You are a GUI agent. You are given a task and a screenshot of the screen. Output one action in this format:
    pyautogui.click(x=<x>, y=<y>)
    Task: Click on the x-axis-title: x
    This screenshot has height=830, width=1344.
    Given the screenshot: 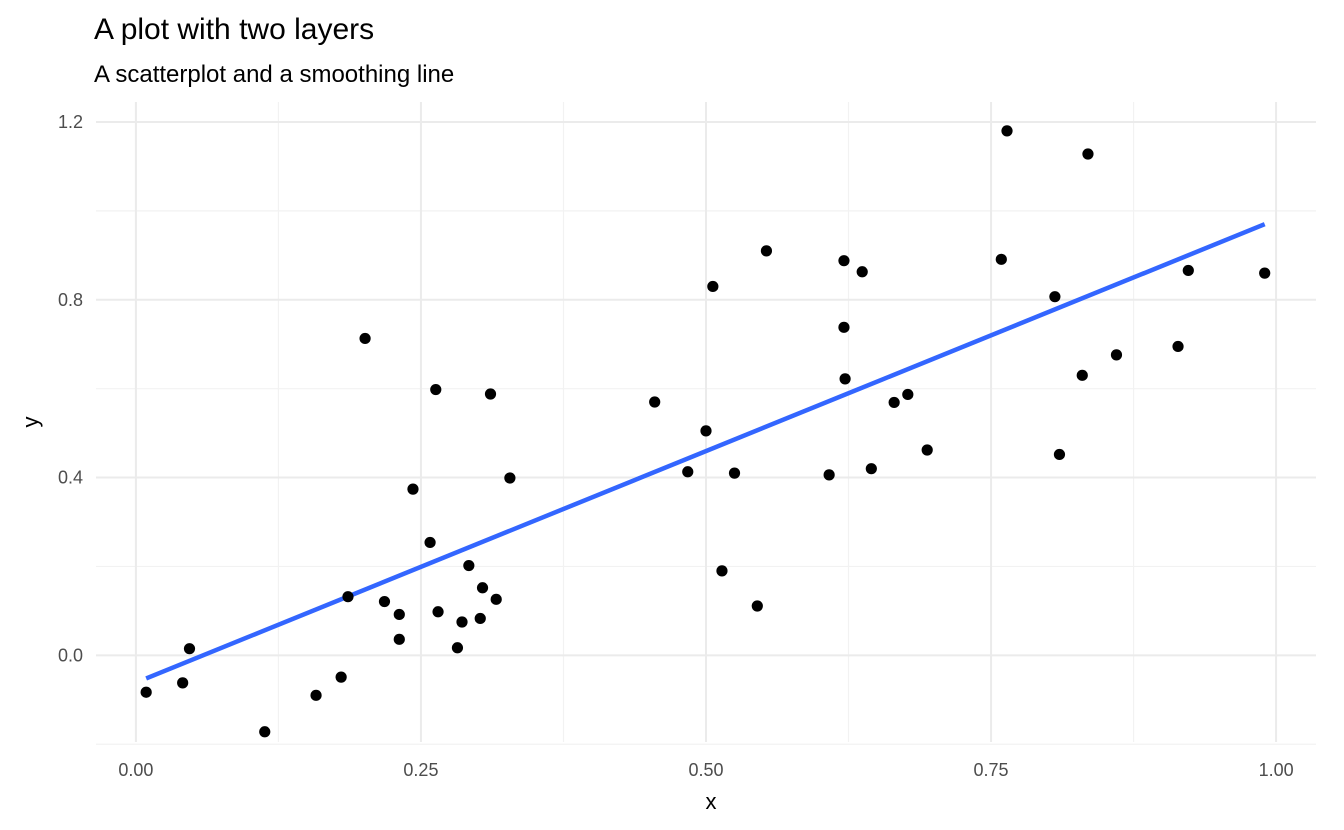 What is the action you would take?
    pyautogui.click(x=711, y=801)
    